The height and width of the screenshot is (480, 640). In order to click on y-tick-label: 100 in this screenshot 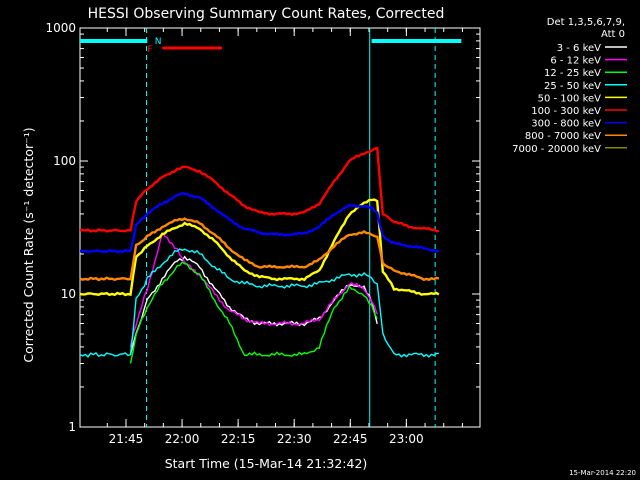, I will do `click(64, 161)`.